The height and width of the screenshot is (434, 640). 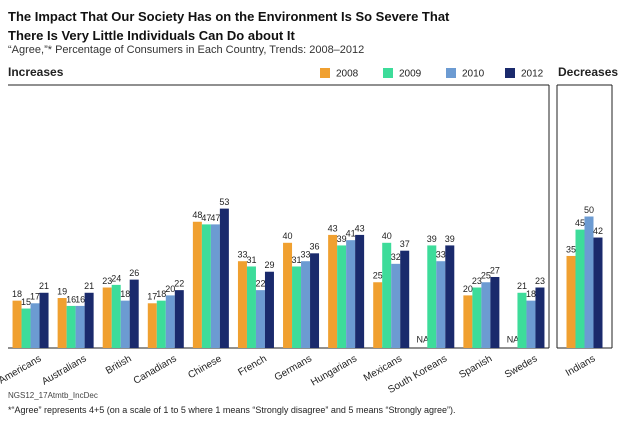 What do you see at coordinates (532, 74) in the screenshot?
I see `legend-label: 2012` at bounding box center [532, 74].